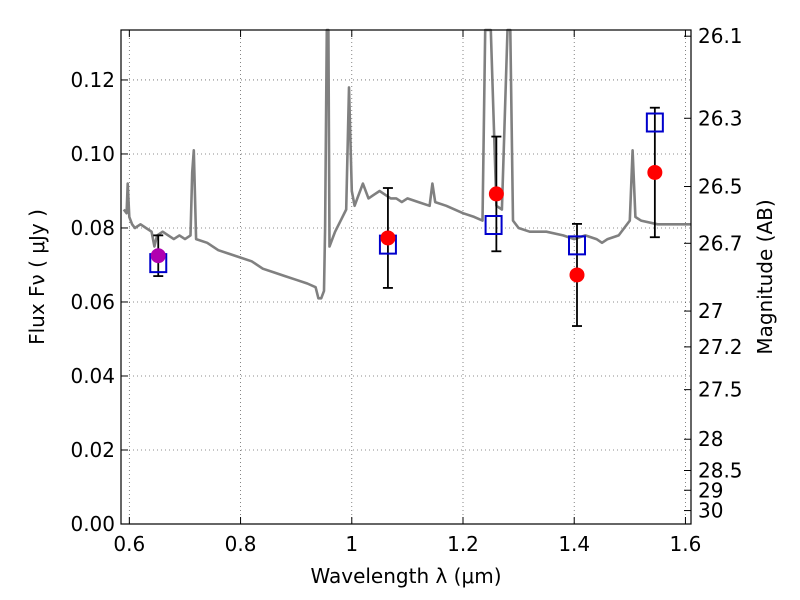 This screenshot has height=600, width=800. Describe the element at coordinates (241, 544) in the screenshot. I see `x-tick-label: 0.8` at that location.